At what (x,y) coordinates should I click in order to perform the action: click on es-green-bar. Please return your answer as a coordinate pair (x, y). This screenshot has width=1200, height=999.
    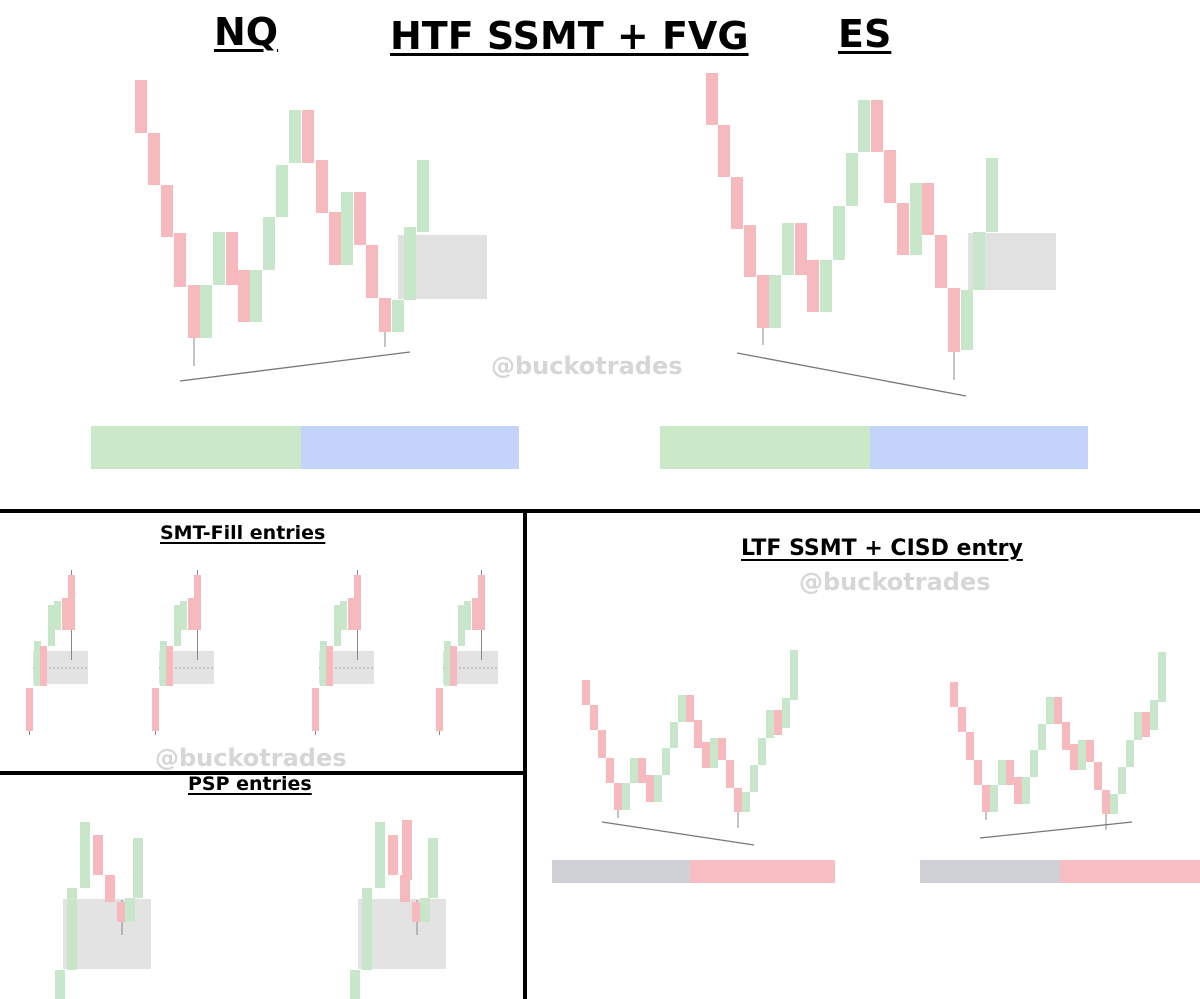
    Looking at the image, I should click on (765, 447).